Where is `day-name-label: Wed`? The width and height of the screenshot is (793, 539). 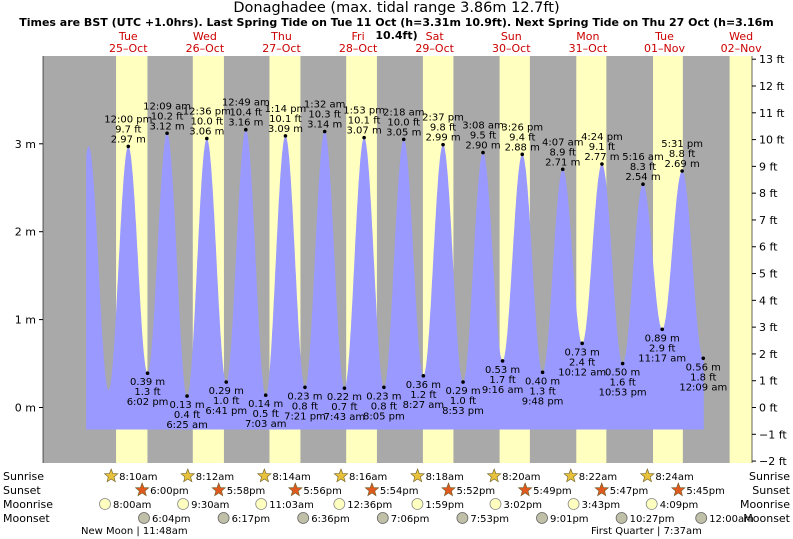
day-name-label: Wed is located at coordinates (205, 36).